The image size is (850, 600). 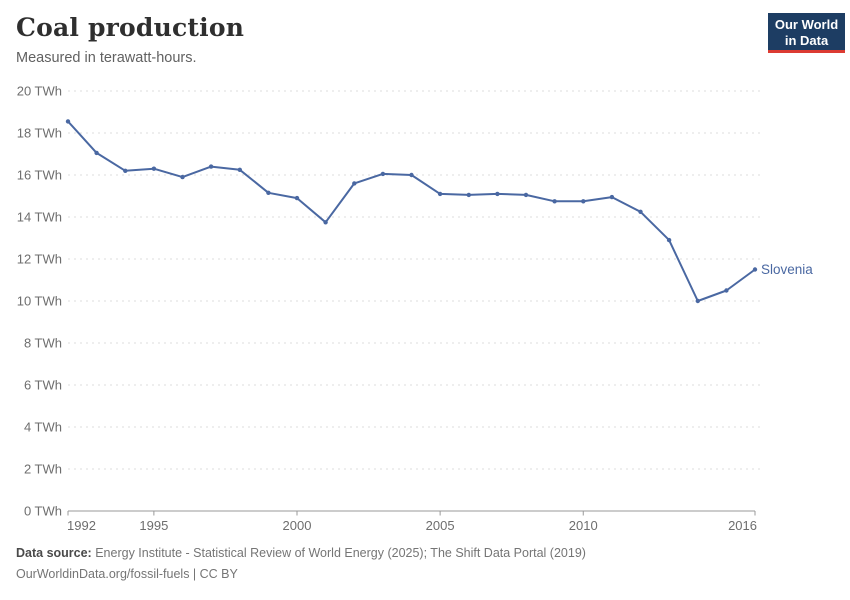 I want to click on series-label-slovenia: Slovenia, so click(x=787, y=269).